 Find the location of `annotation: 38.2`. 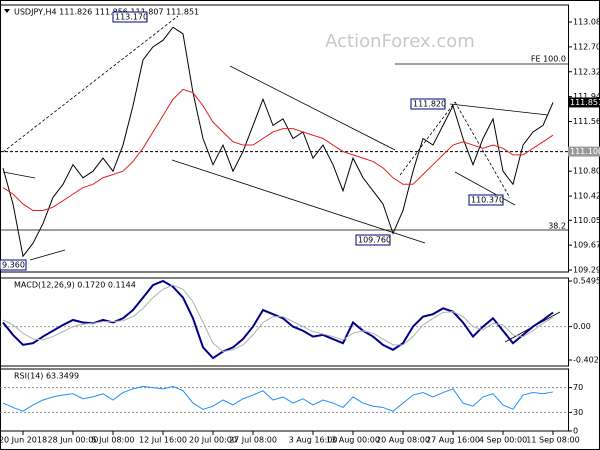

annotation: 38.2 is located at coordinates (557, 226).